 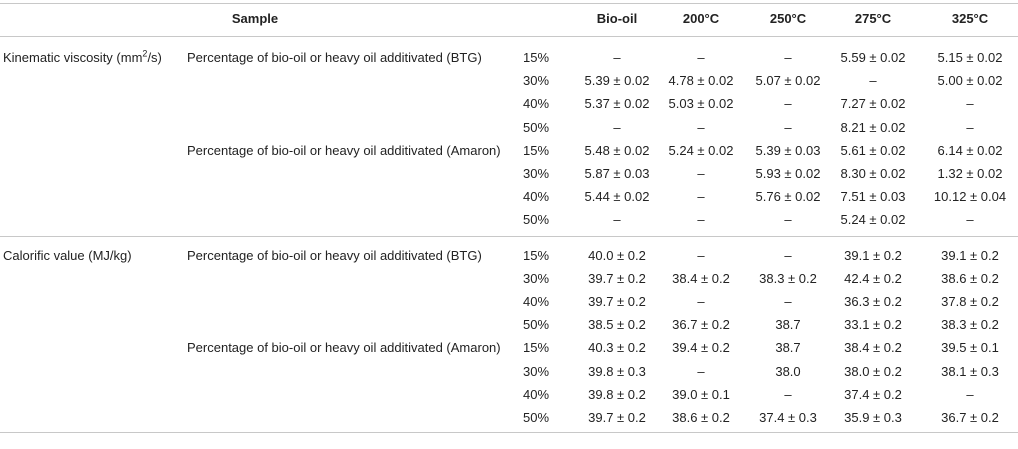 What do you see at coordinates (788, 150) in the screenshot?
I see `value-cell: 5.39 ± 0.03` at bounding box center [788, 150].